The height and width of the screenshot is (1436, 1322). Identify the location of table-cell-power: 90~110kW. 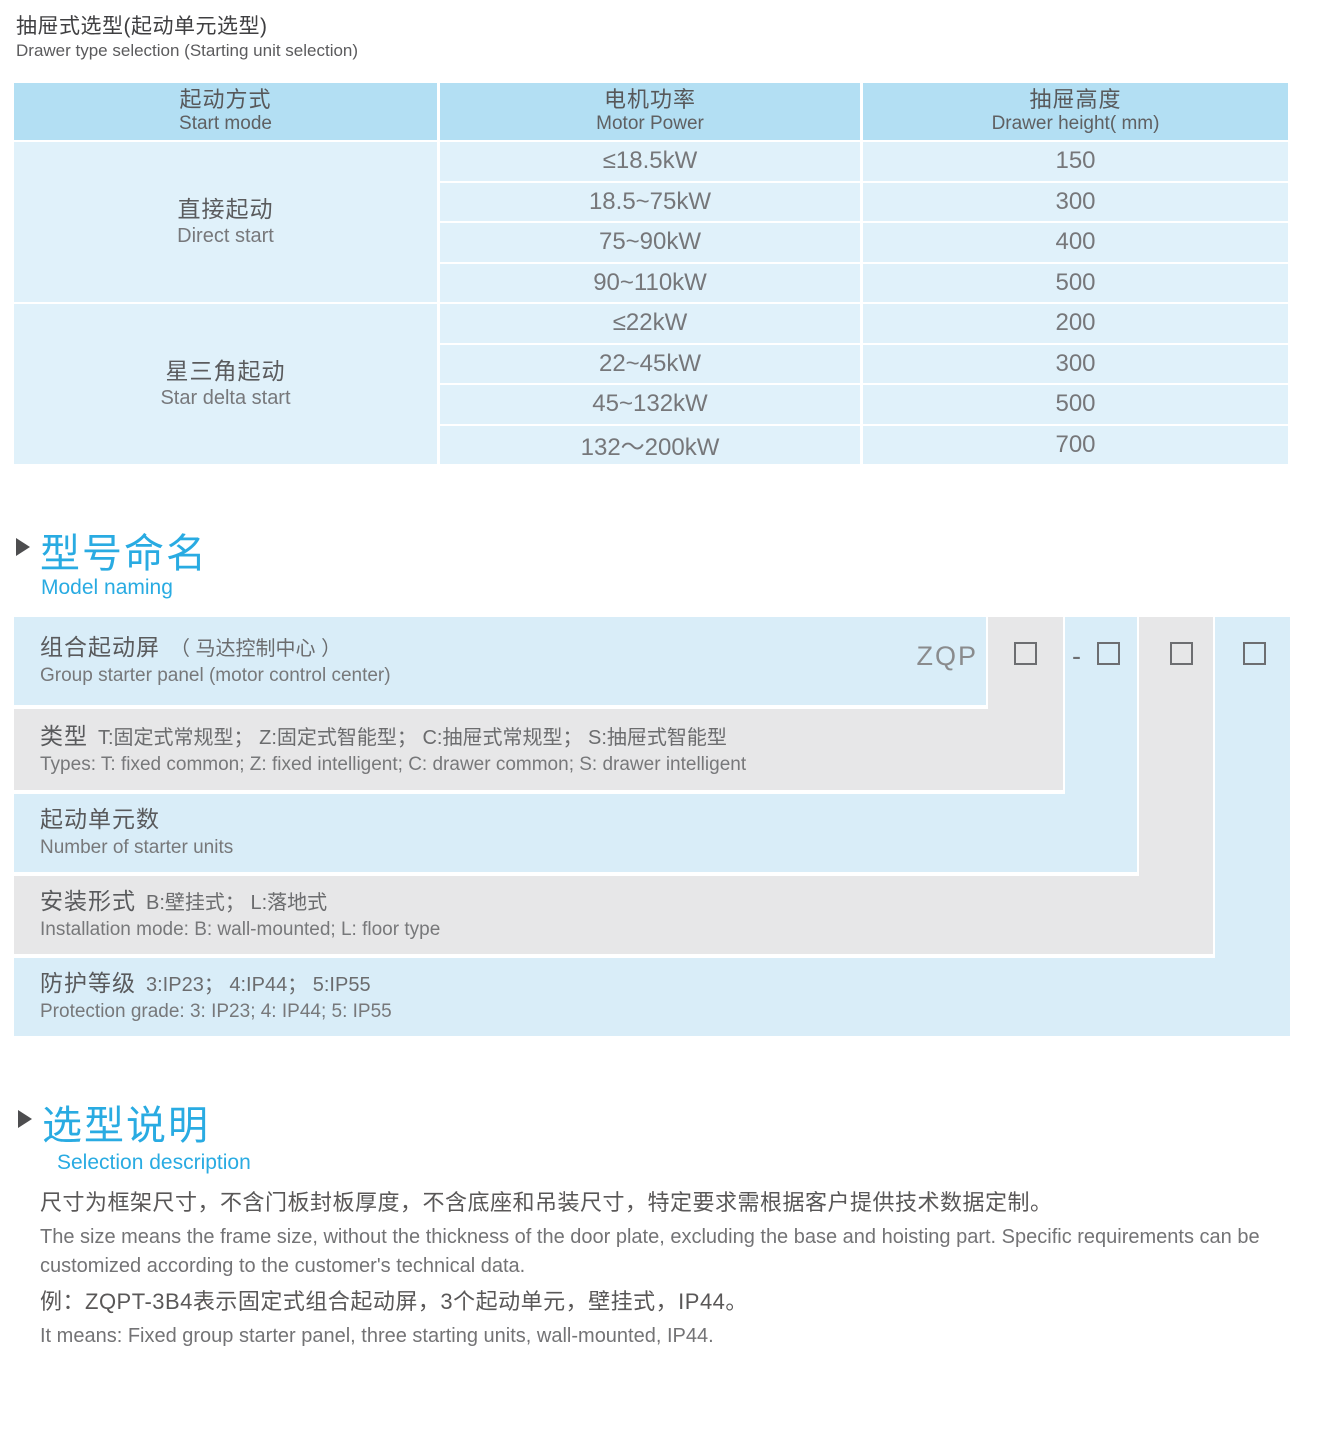
(650, 282).